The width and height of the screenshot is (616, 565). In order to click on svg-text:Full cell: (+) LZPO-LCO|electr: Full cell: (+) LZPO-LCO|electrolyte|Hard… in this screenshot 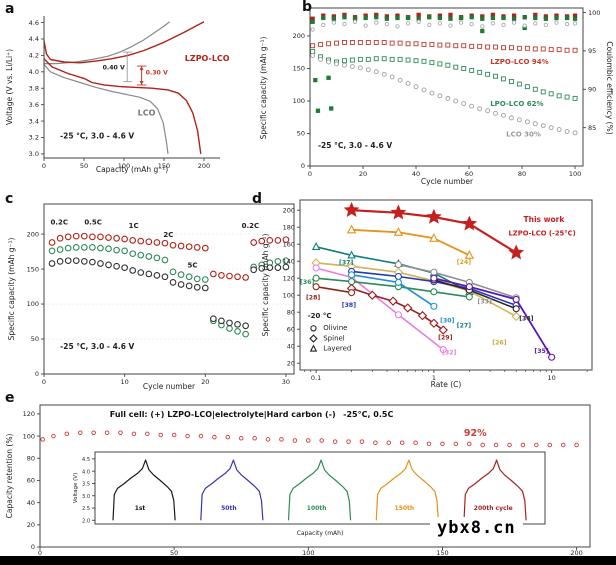, I will do `click(223, 414)`.